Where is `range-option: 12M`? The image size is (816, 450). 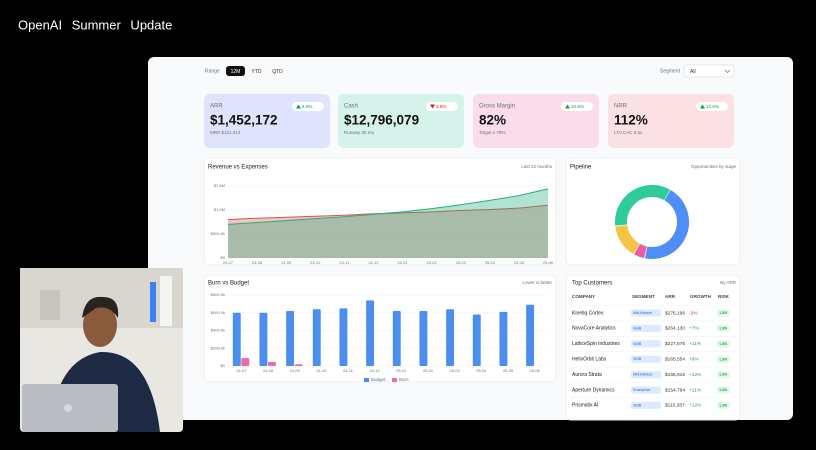
range-option: 12M is located at coordinates (236, 72).